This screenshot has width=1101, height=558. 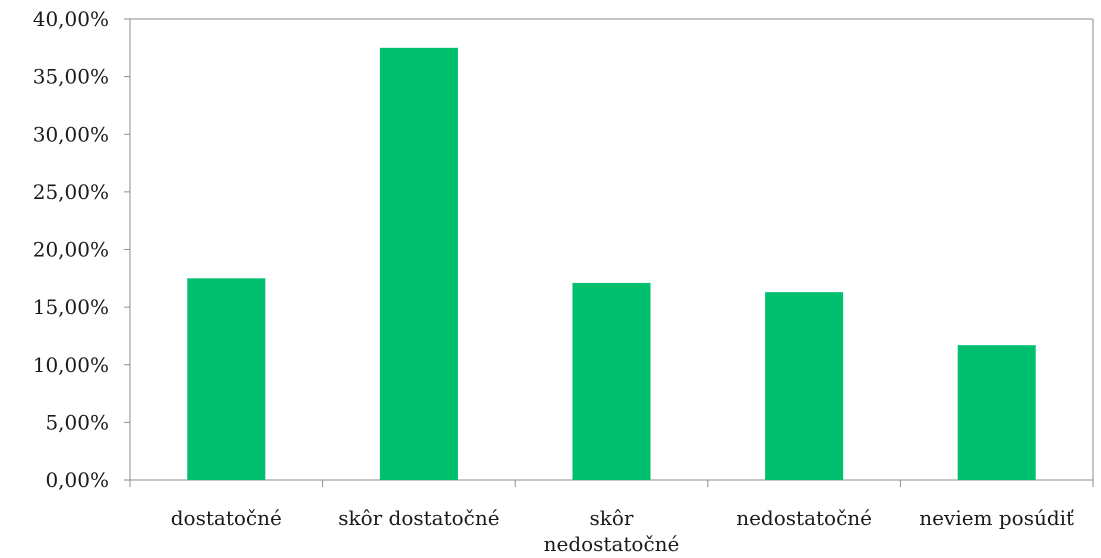 What do you see at coordinates (71, 134) in the screenshot?
I see `y-tick-label: 30,00%` at bounding box center [71, 134].